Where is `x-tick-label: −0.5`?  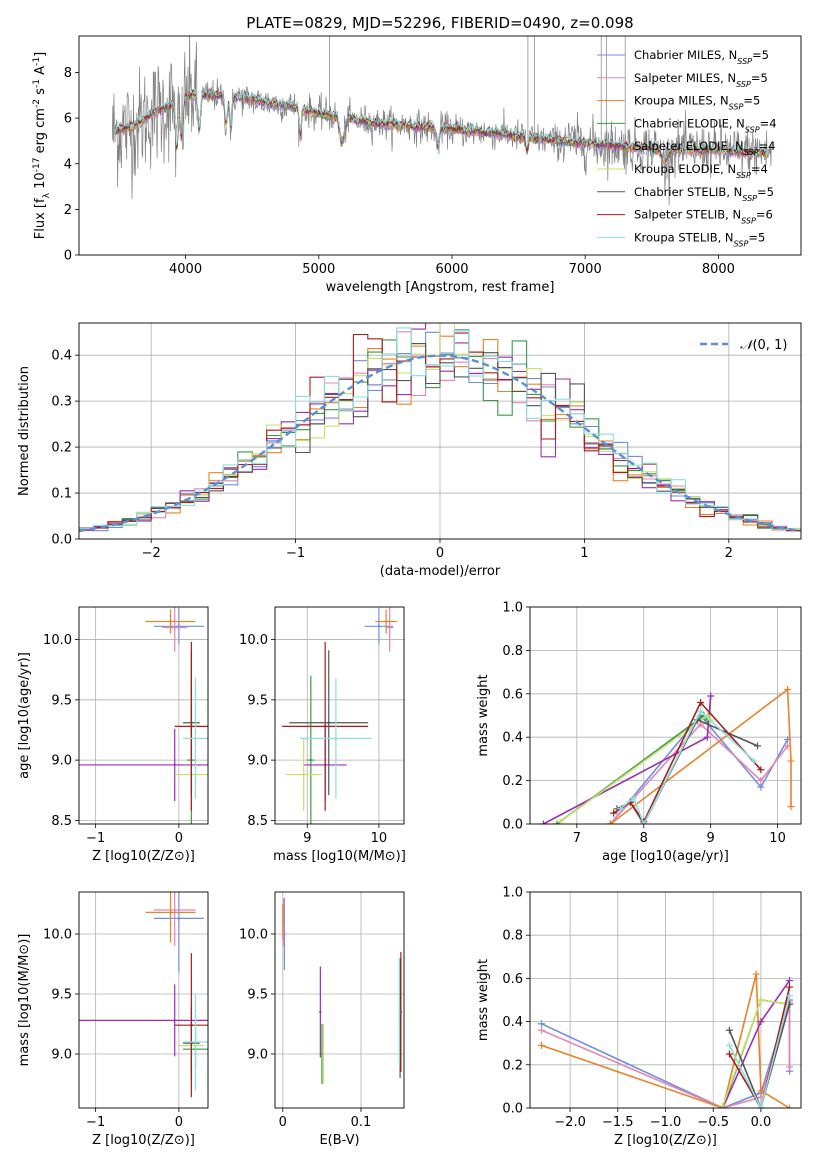 x-tick-label: −0.5 is located at coordinates (713, 1122).